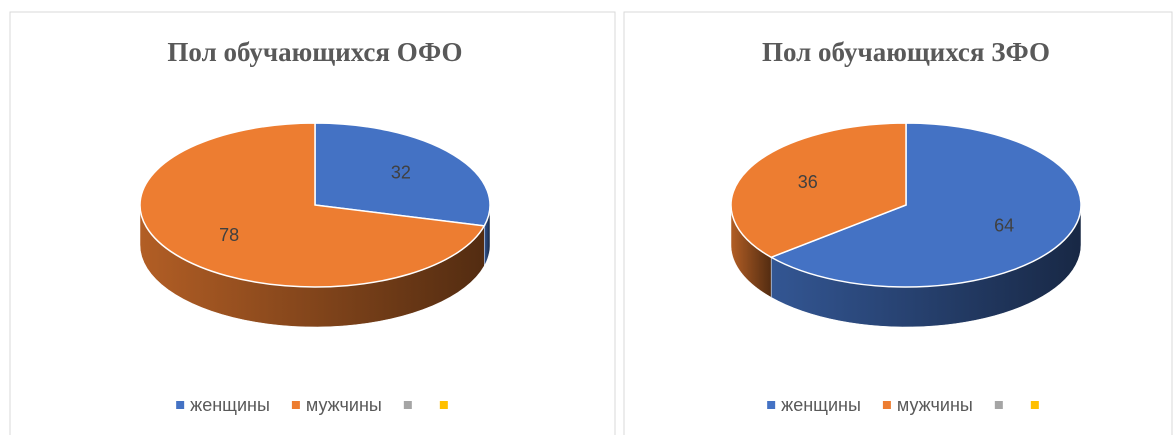  Describe the element at coordinates (314, 52) in the screenshot. I see `chart-title: Пол обучающихся ОФО` at that location.